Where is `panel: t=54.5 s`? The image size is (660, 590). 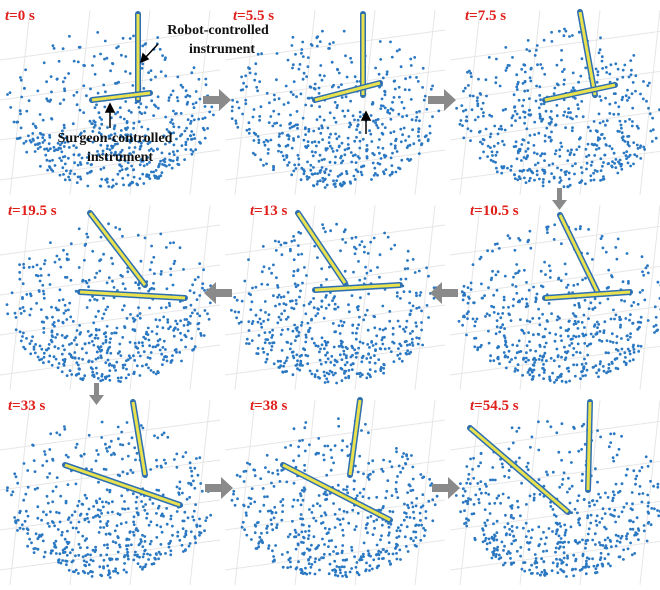
panel: t=54.5 s is located at coordinates (554, 492).